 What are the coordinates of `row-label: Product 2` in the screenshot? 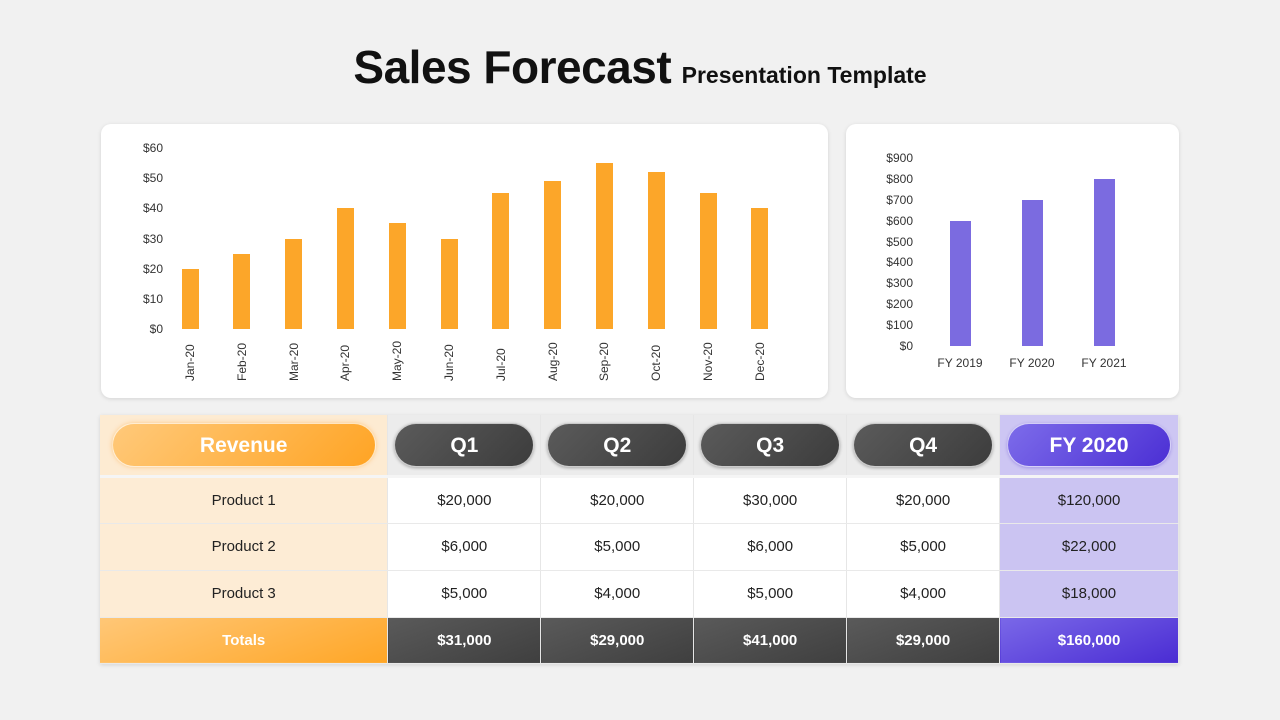 It's located at (244, 547).